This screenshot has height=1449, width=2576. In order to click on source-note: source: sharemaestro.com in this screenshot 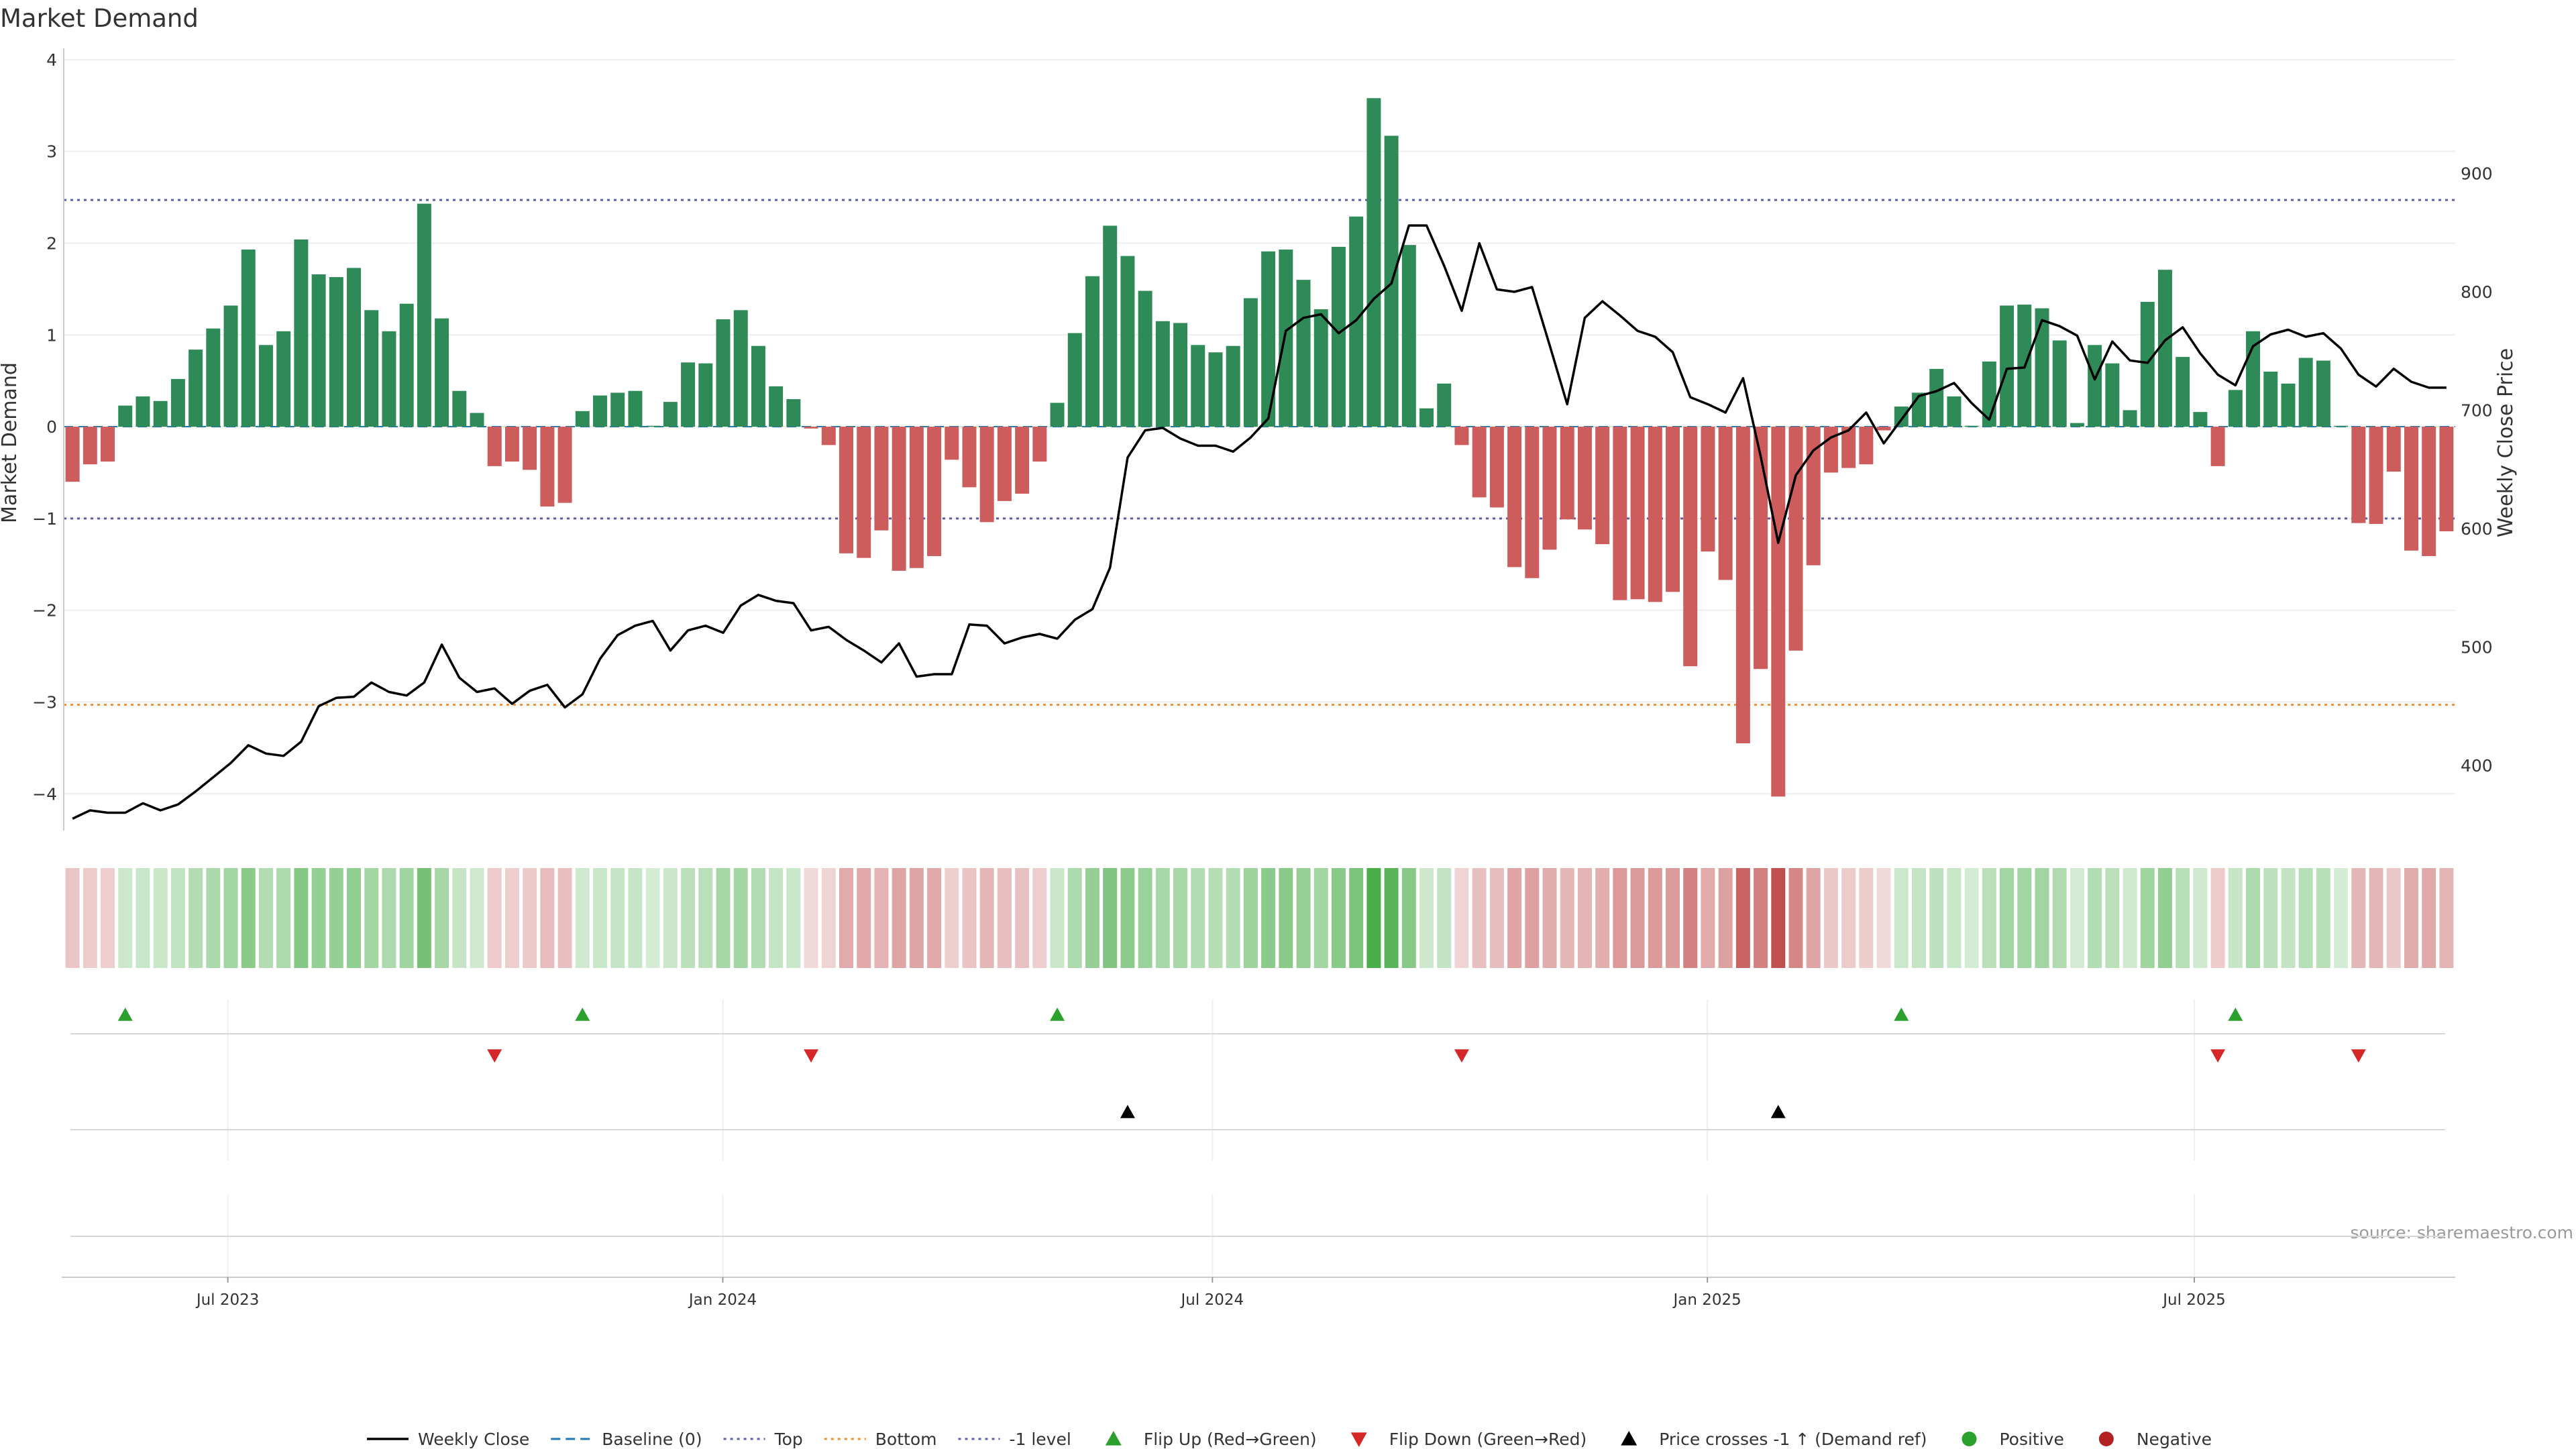, I will do `click(2462, 1232)`.